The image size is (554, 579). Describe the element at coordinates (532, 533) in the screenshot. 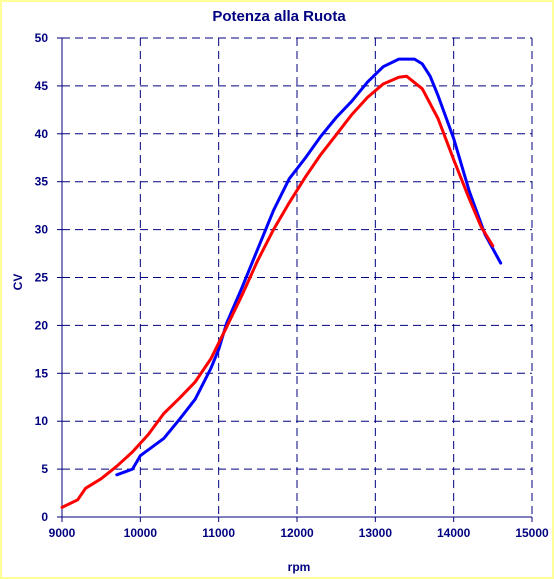

I see `x-tick-label: 15000` at that location.